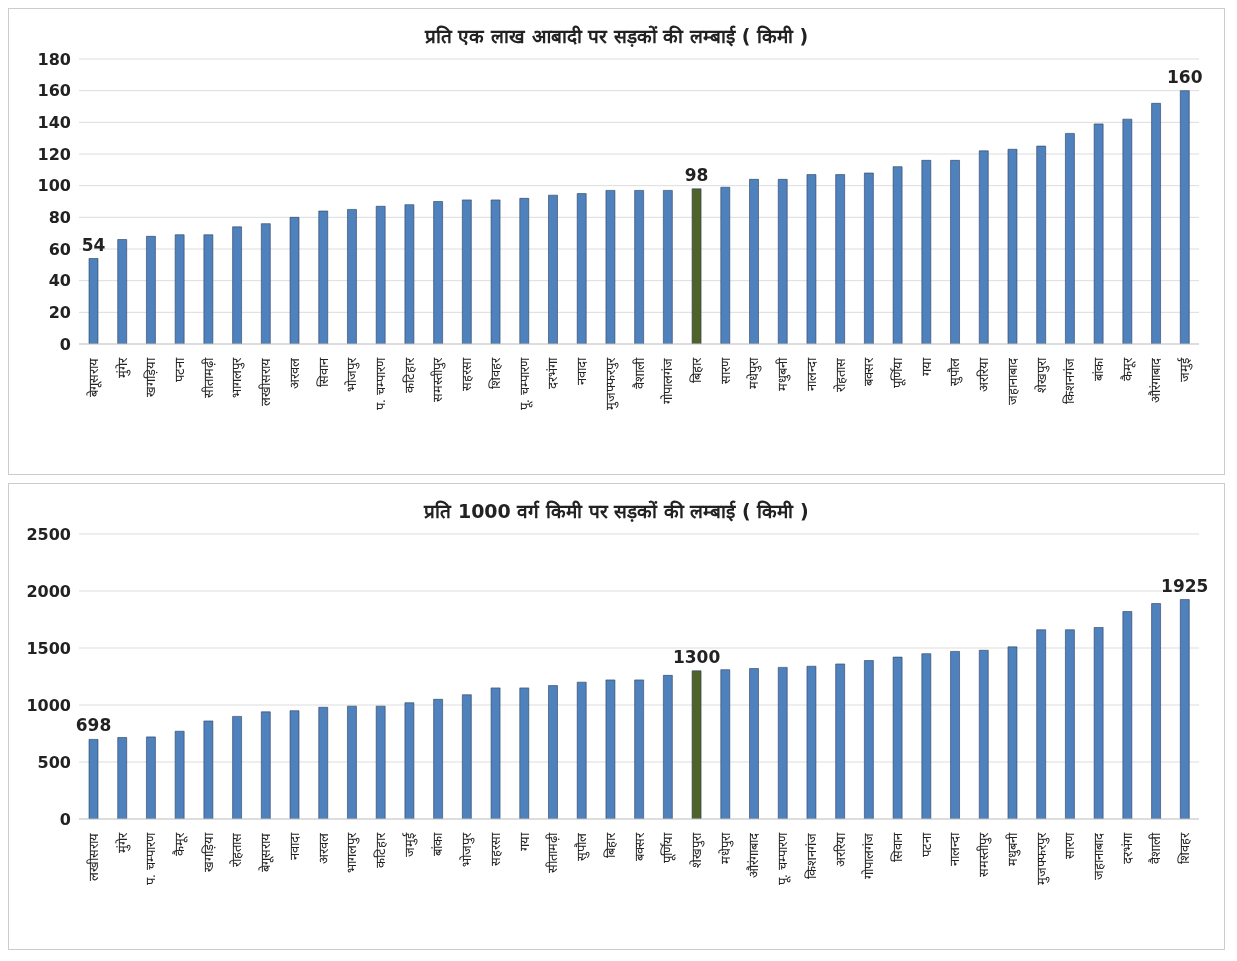 This screenshot has height=961, width=1237. What do you see at coordinates (208, 377) in the screenshot?
I see `x-tick-label: सीतामढ़ी` at bounding box center [208, 377].